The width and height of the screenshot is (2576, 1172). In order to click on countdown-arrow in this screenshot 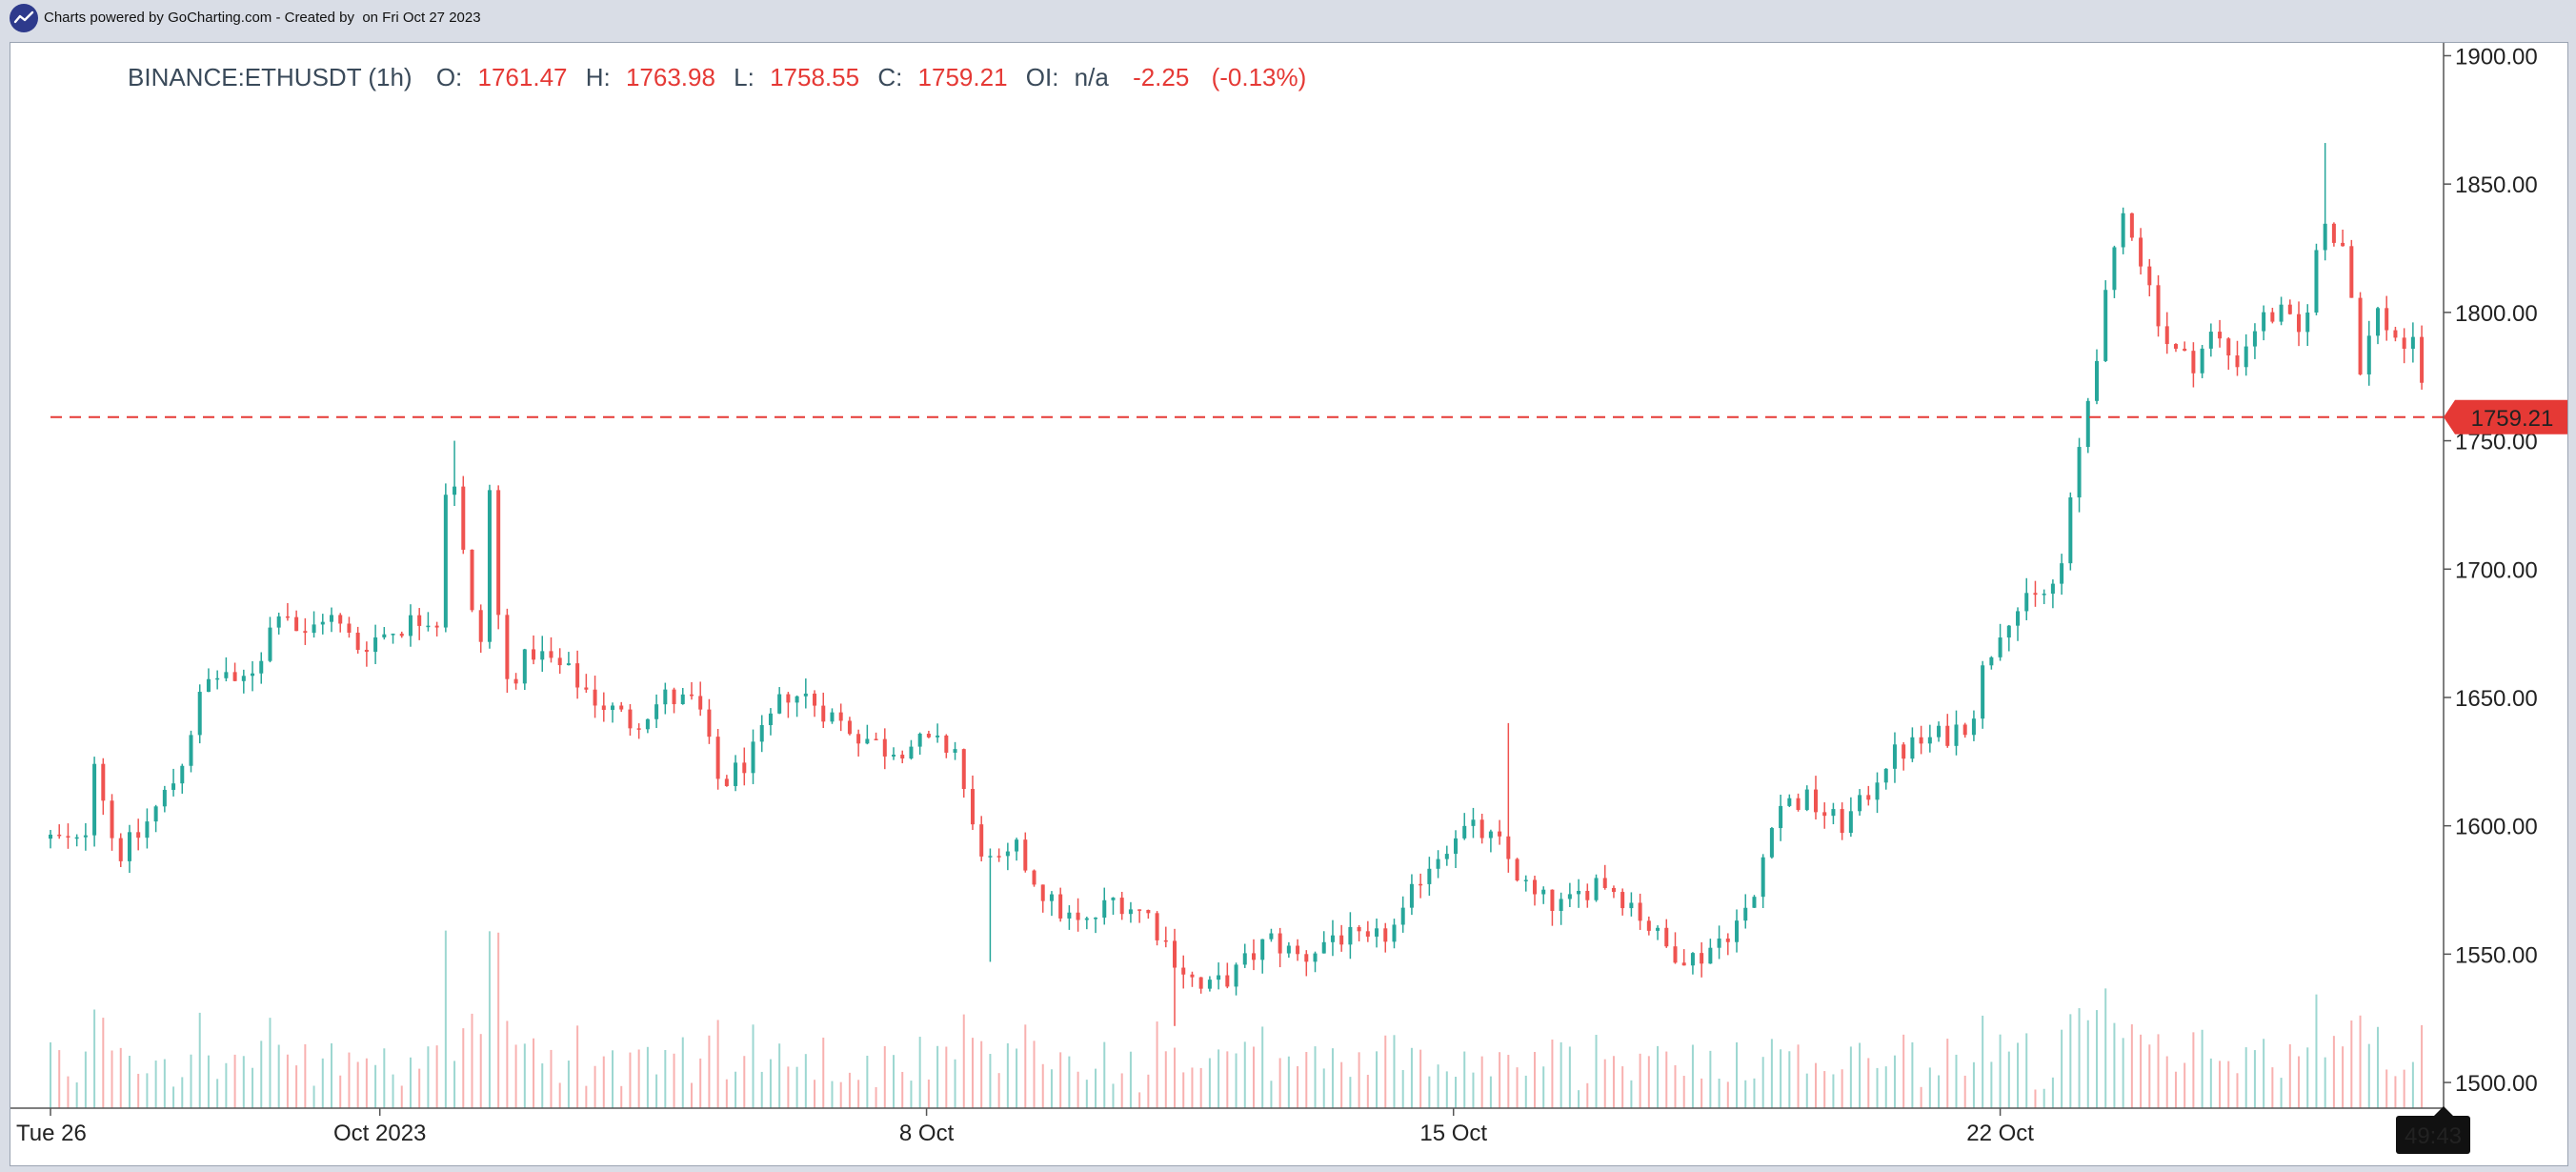, I will do `click(2443, 1111)`.